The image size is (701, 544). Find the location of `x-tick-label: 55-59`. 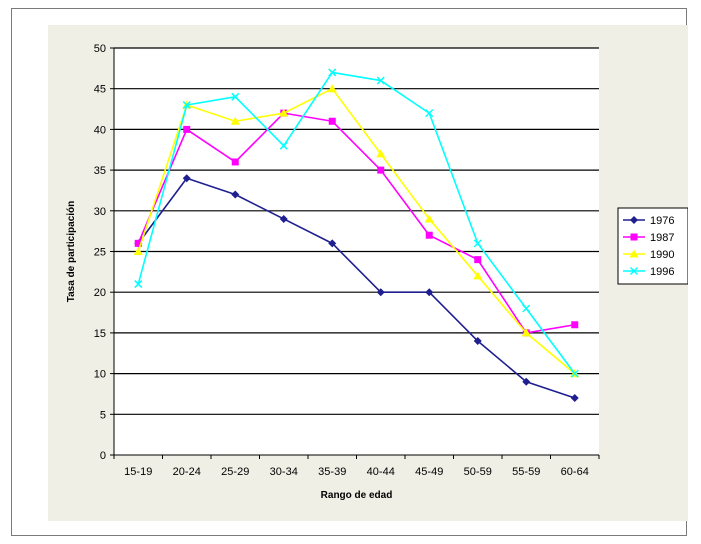

x-tick-label: 55-59 is located at coordinates (526, 472).